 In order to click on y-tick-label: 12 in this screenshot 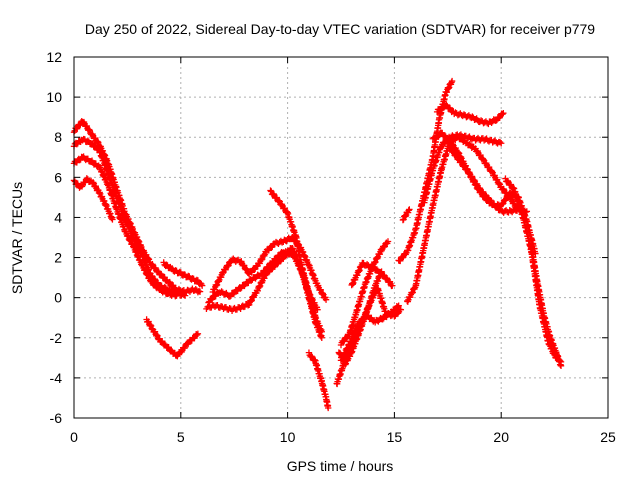, I will do `click(54, 57)`.